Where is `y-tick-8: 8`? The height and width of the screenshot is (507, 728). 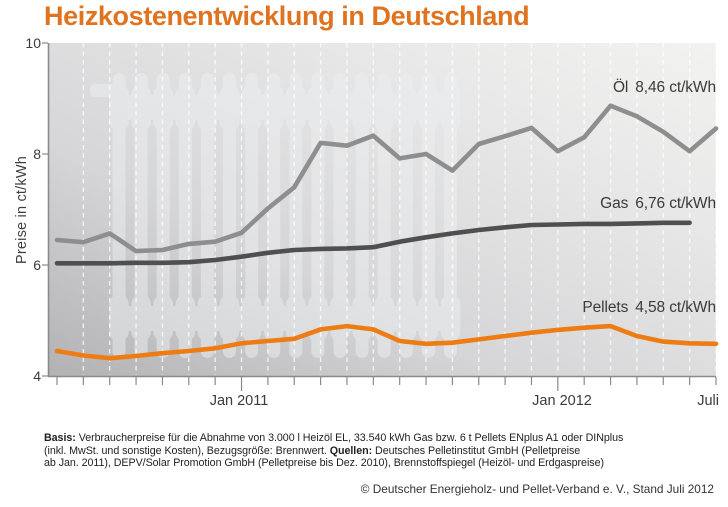
y-tick-8: 8 is located at coordinates (37, 154).